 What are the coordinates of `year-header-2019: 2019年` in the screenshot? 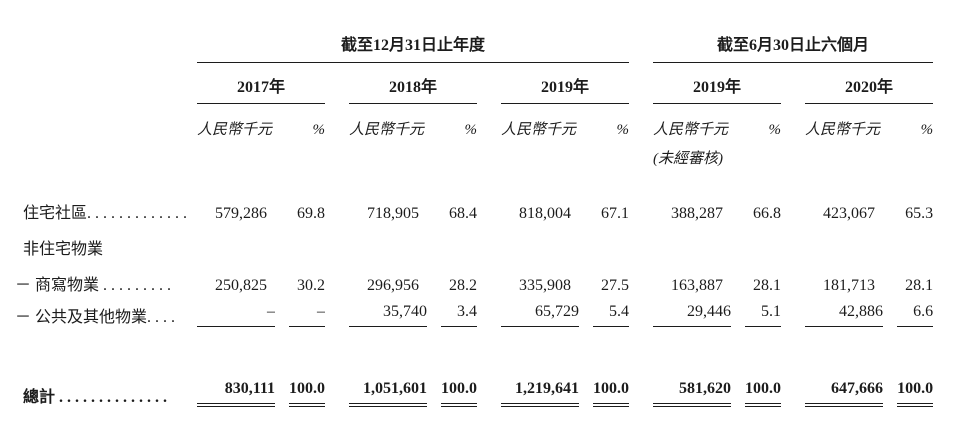 It's located at (565, 83).